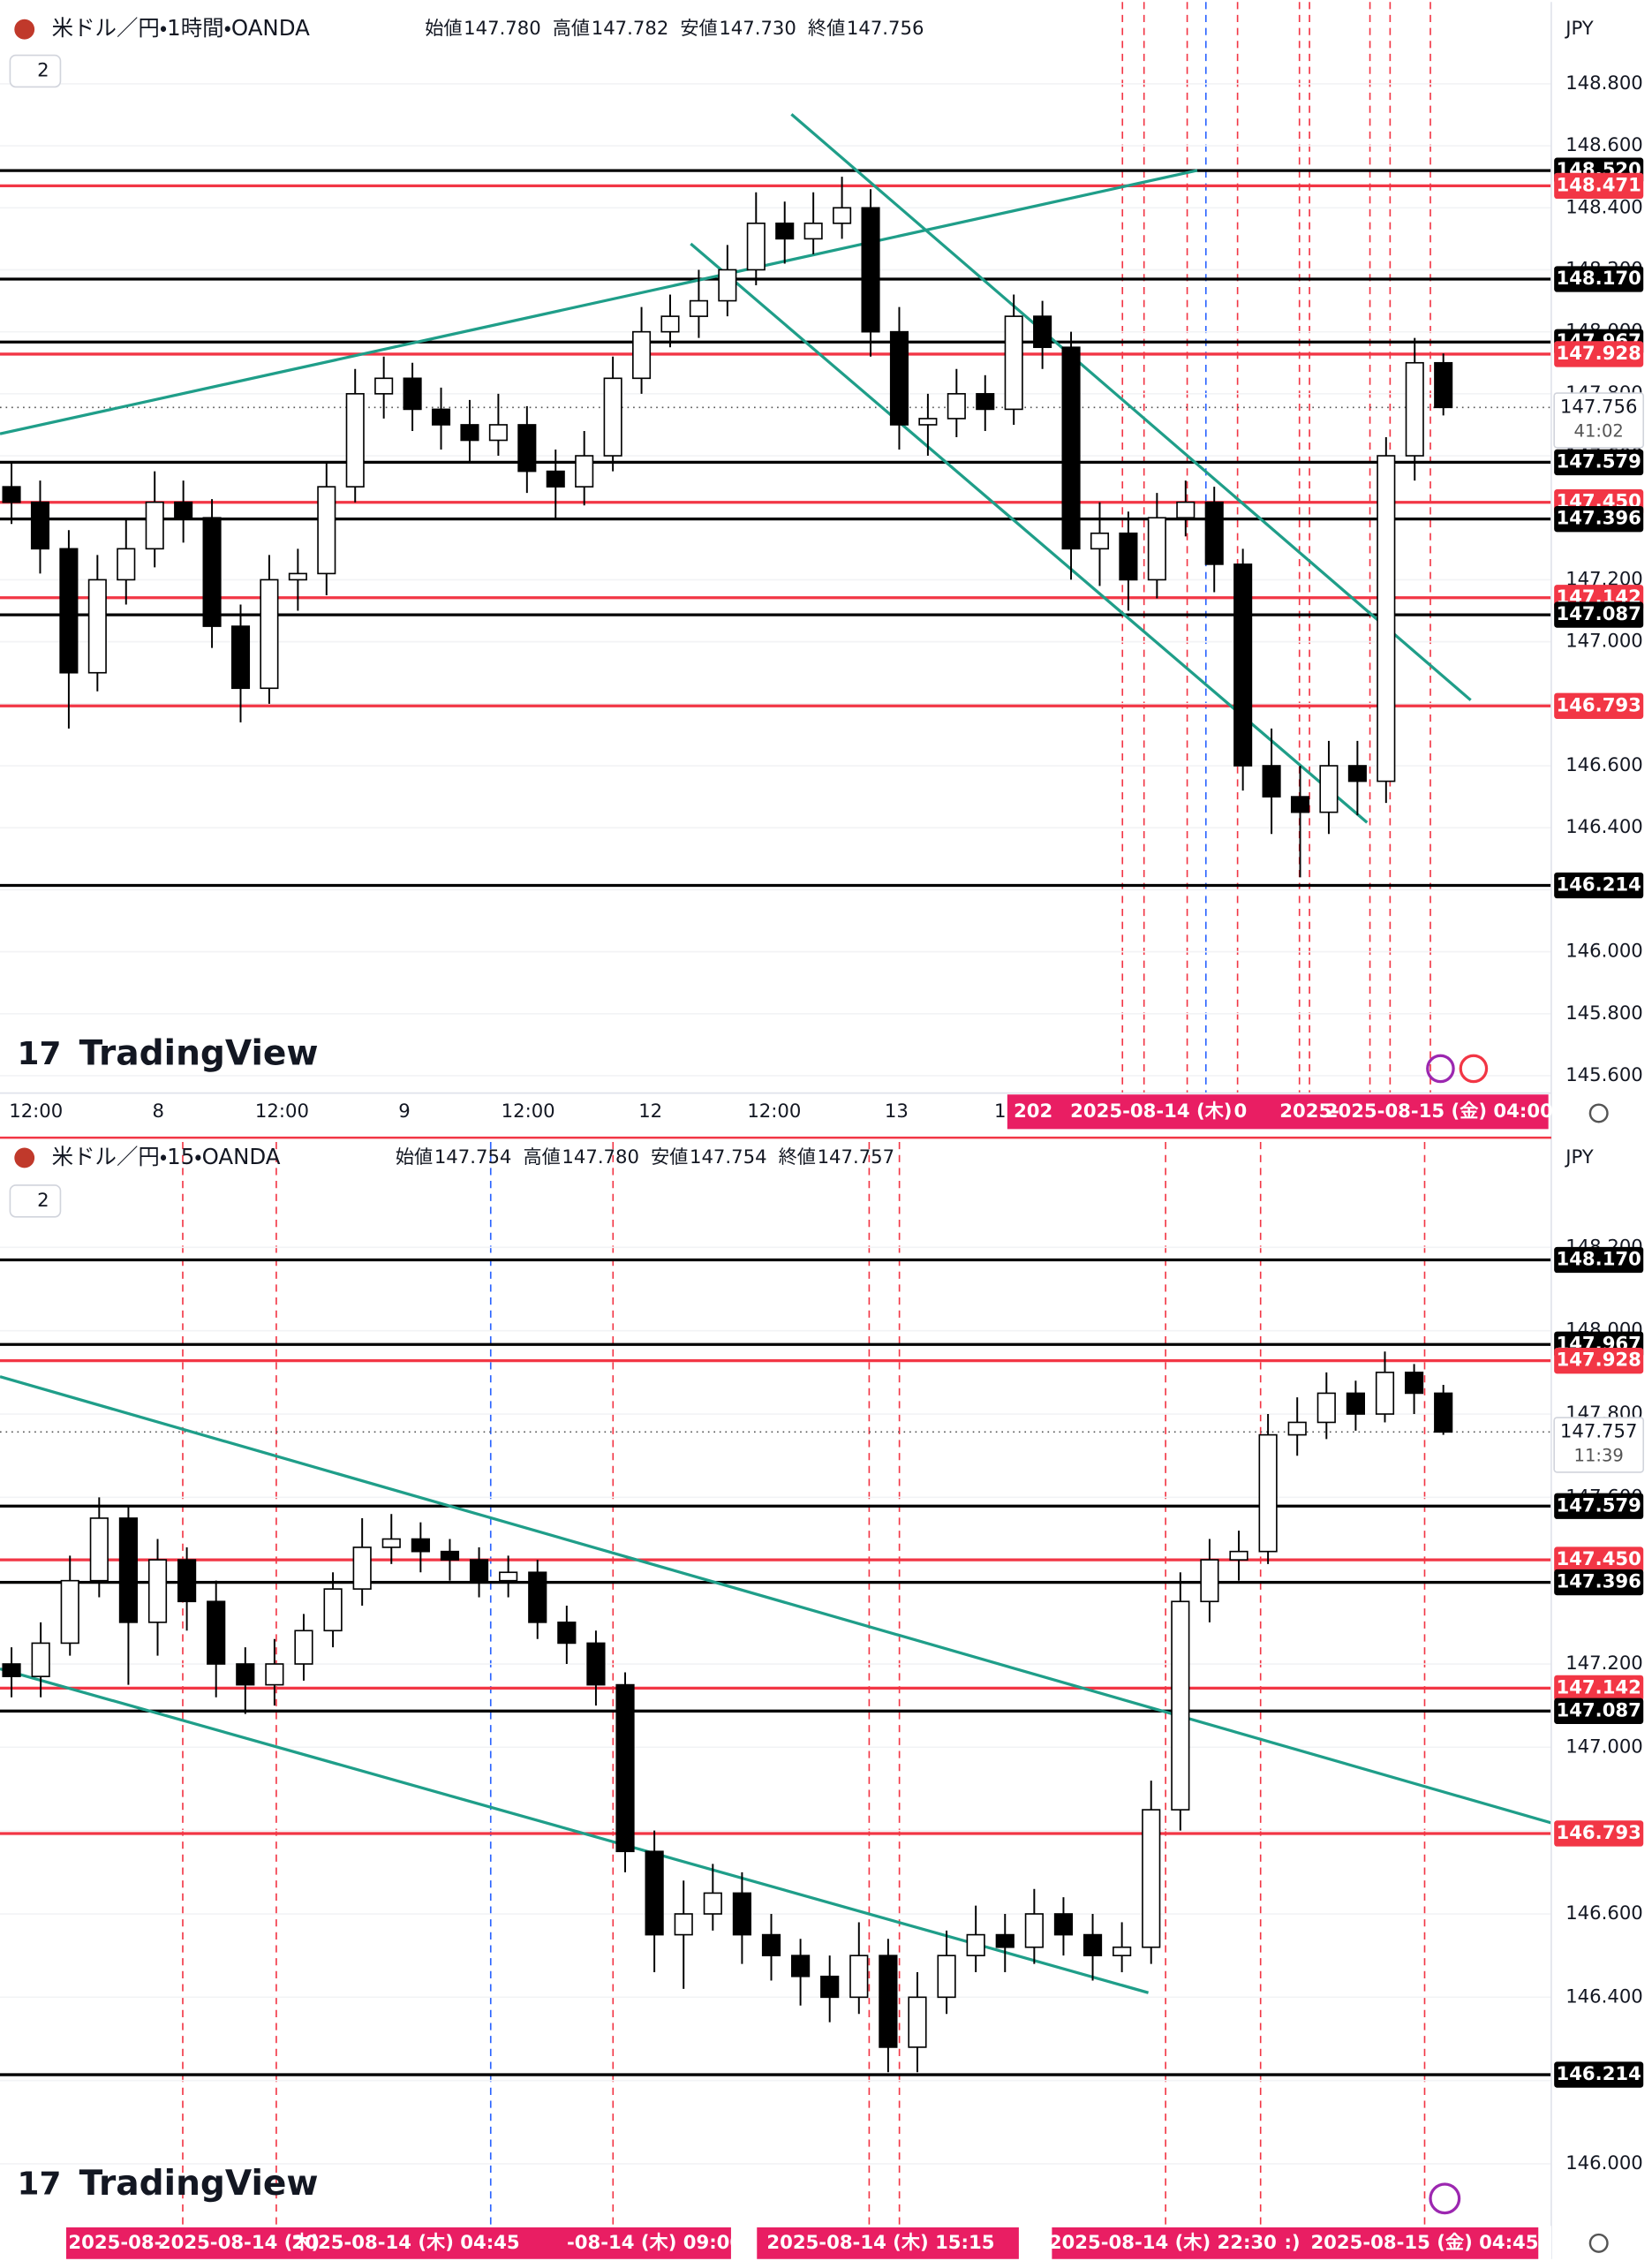 The width and height of the screenshot is (1652, 2261). I want to click on x-tick-label: 1, so click(1000, 1111).